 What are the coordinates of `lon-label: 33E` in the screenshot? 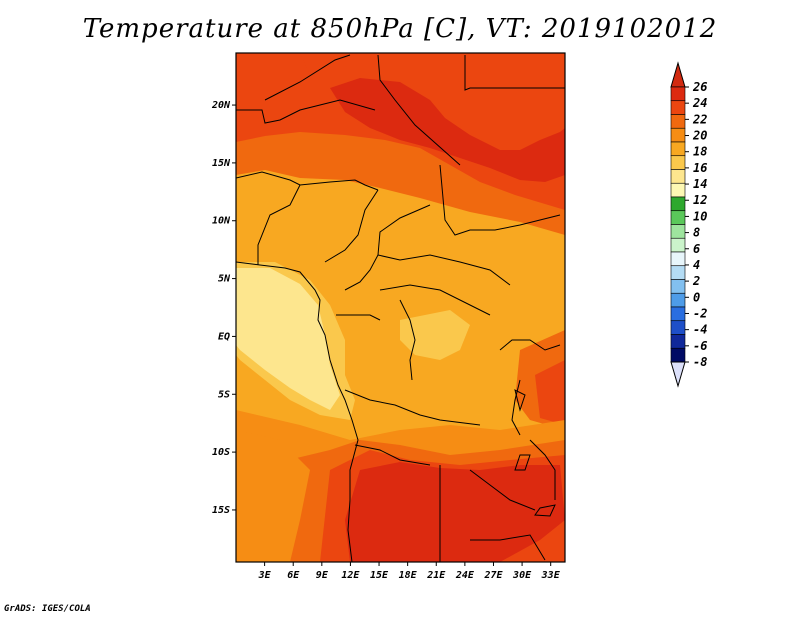 It's located at (551, 575).